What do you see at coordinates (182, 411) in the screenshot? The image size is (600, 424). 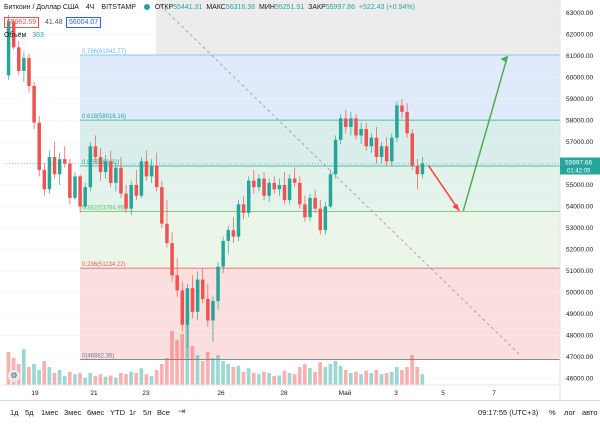 I see `date-range-icon: ⇥` at bounding box center [182, 411].